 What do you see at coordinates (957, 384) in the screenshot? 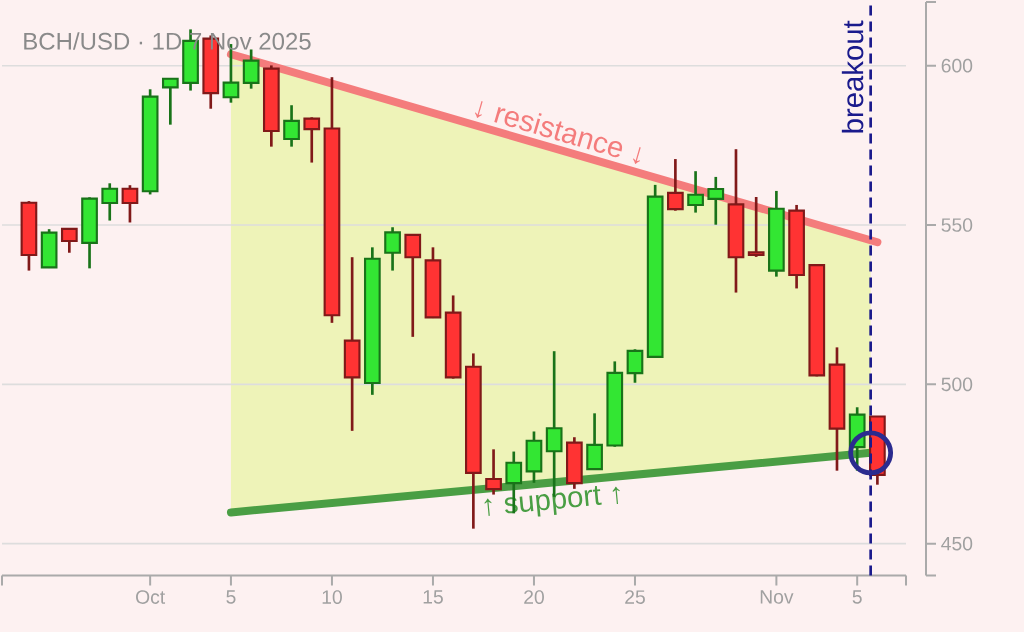
I see `y-tick-label: 500` at bounding box center [957, 384].